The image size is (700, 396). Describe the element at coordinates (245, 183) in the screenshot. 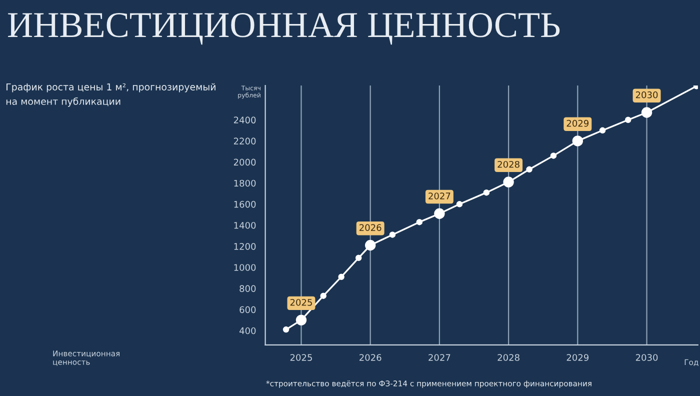

I see `y-tick-label: 1800` at that location.